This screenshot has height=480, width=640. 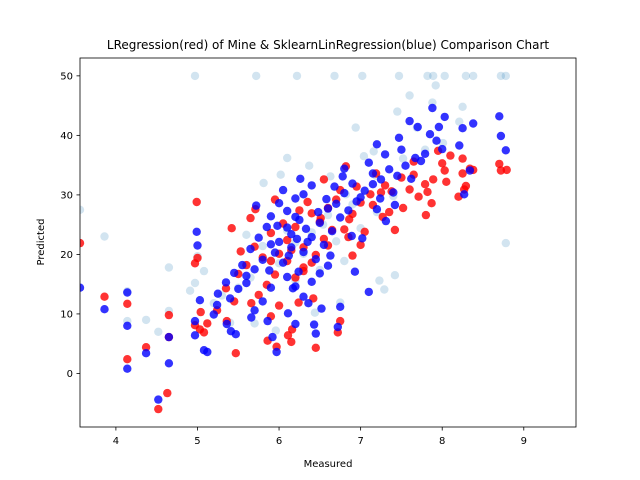 What do you see at coordinates (66, 314) in the screenshot?
I see `y-tick-label: 10` at bounding box center [66, 314].